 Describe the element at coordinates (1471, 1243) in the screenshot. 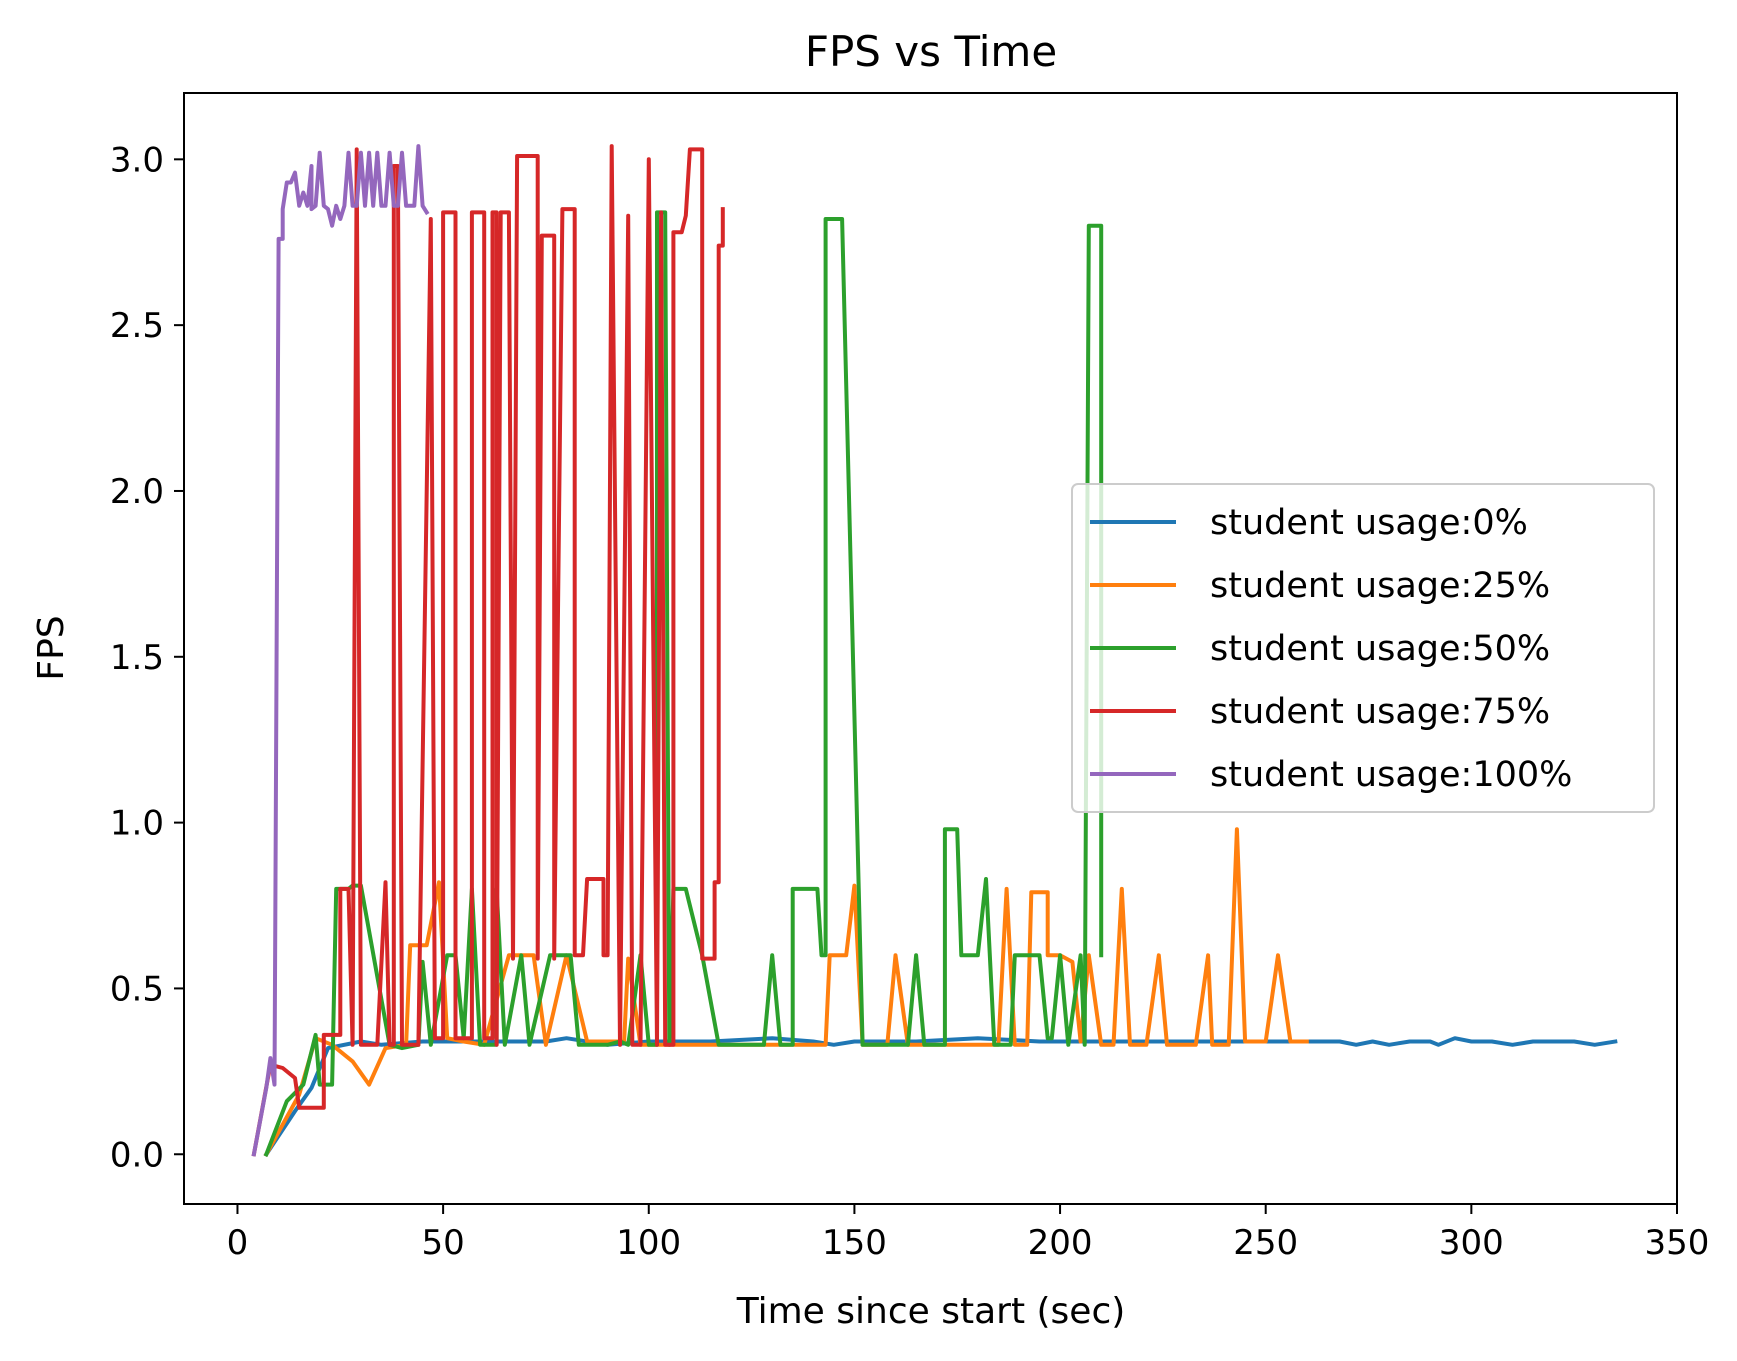

I see `x-tick-label: 300` at that location.